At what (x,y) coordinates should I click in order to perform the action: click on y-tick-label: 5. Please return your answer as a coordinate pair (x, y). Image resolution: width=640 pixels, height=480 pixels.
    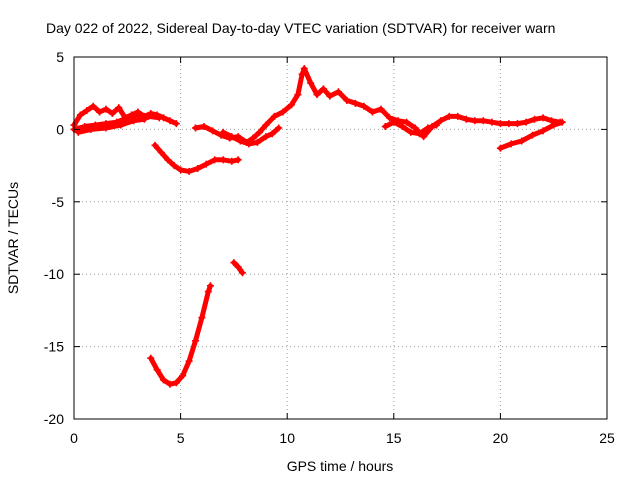
    Looking at the image, I should click on (60, 57).